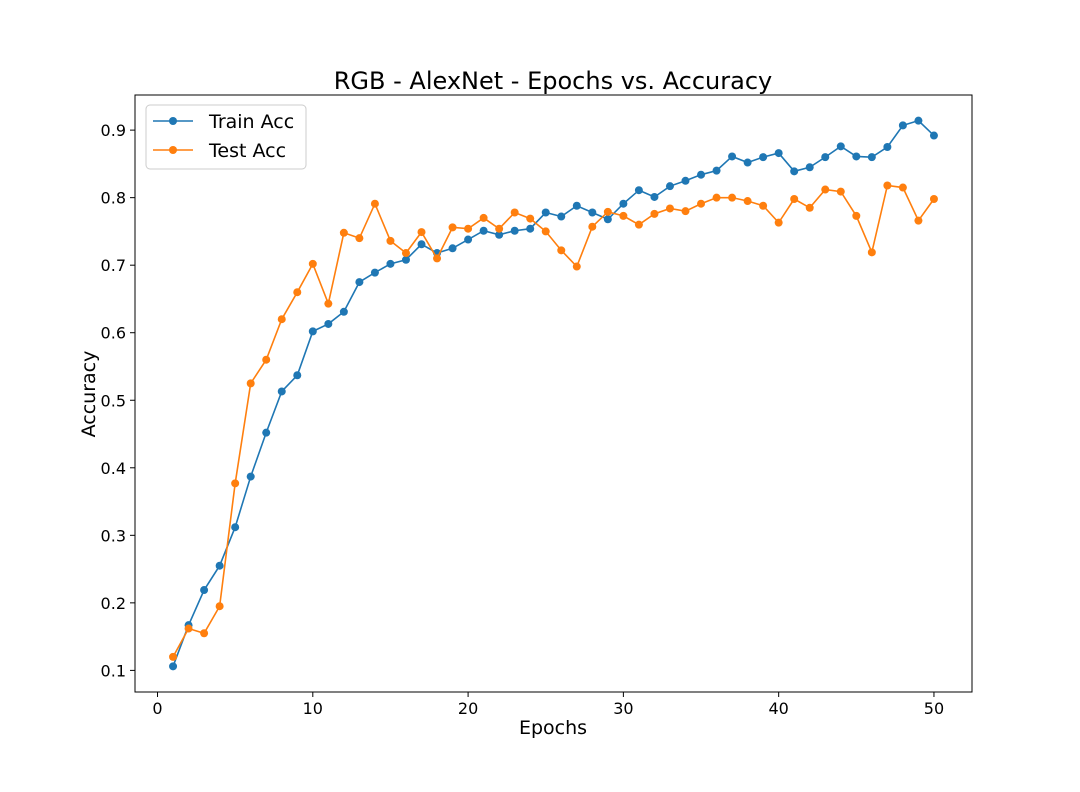 This screenshot has height=792, width=1080. Describe the element at coordinates (113, 468) in the screenshot. I see `y-tick-label-0.4: 0.4` at that location.